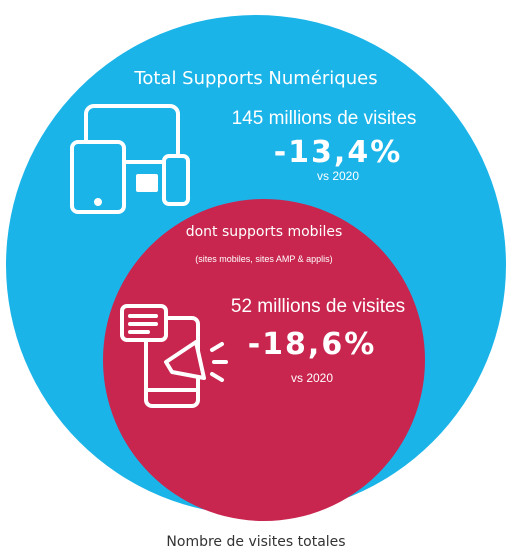  What do you see at coordinates (255, 78) in the screenshot?
I see `total-title: Total Supports Numériques` at bounding box center [255, 78].